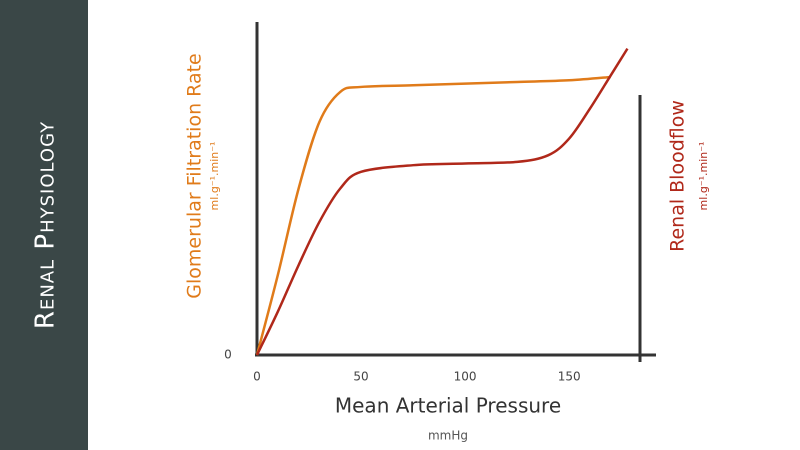  What do you see at coordinates (448, 406) in the screenshot?
I see `x-axis-label: Mean Arterial Pressure` at bounding box center [448, 406].